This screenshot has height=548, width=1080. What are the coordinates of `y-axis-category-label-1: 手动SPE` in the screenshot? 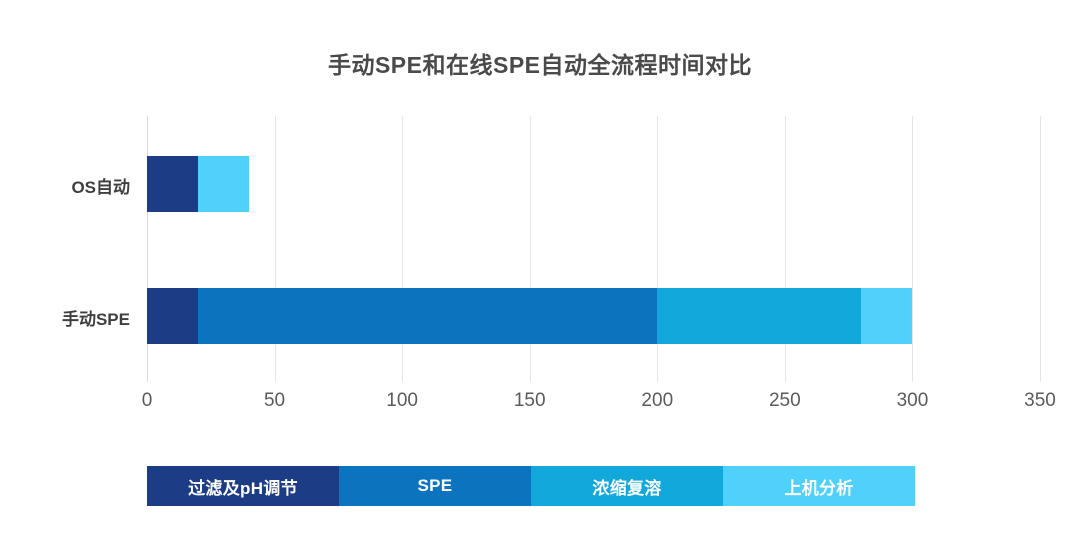 It's located at (95, 319).